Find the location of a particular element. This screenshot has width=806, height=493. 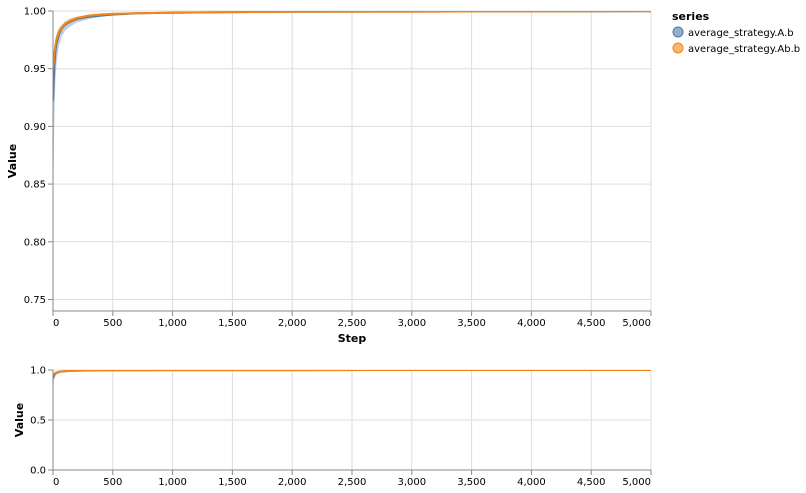

overview-x-tick-label-3: 1,500 is located at coordinates (232, 482).